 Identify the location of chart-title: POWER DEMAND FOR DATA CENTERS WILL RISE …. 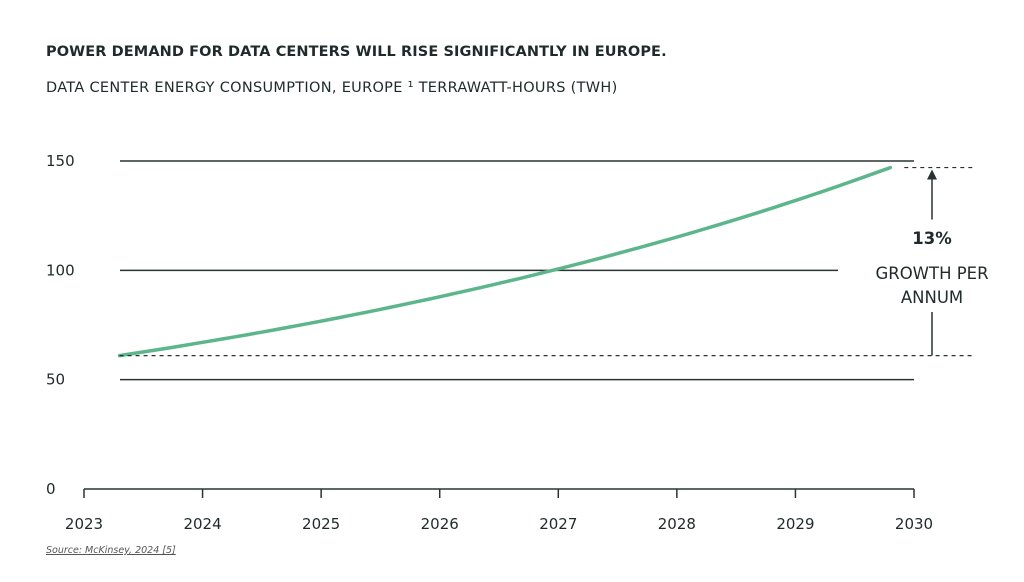
(356, 52).